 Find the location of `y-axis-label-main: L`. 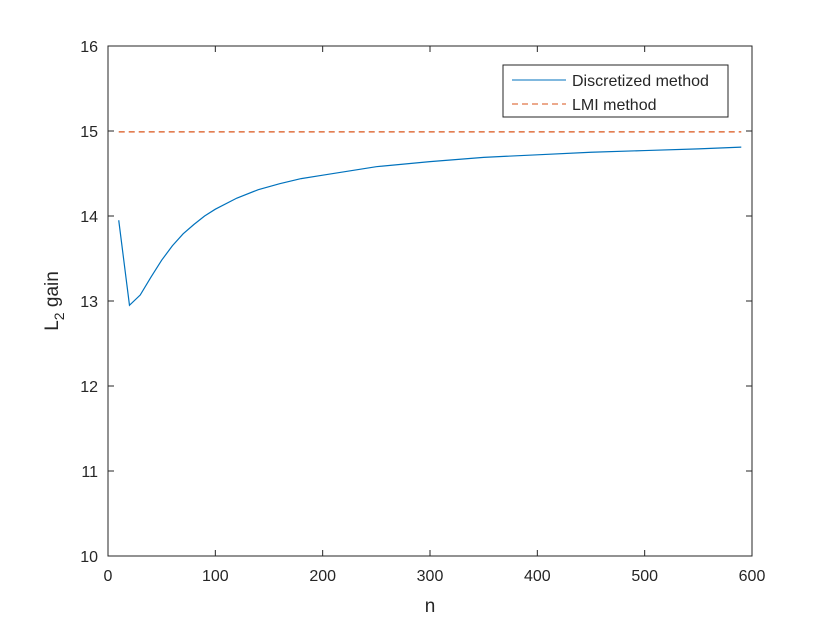

y-axis-label-main: L is located at coordinates (52, 325).